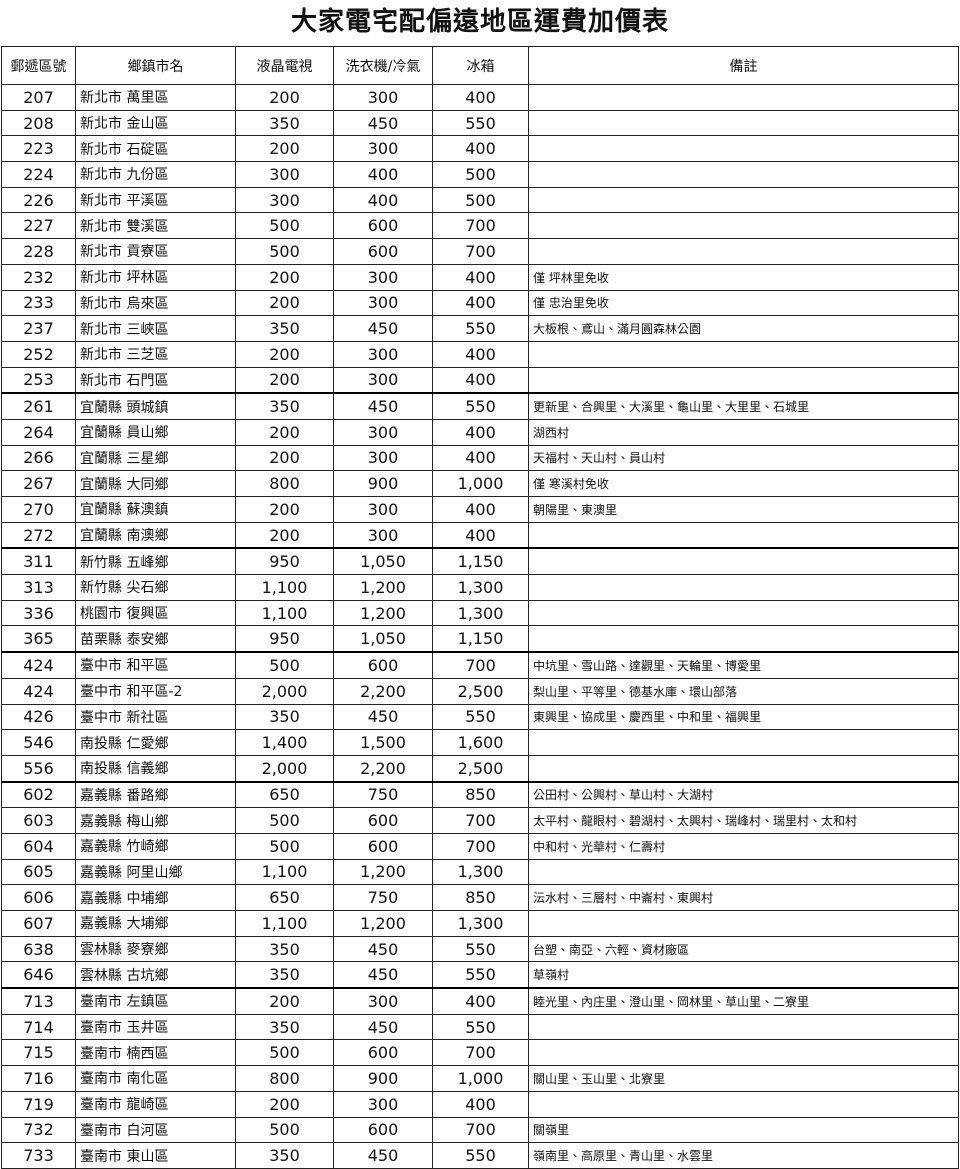 Image resolution: width=960 pixels, height=1169 pixels. Describe the element at coordinates (155, 1053) in the screenshot. I see `table-cell: 臺南市 楠西區` at that location.